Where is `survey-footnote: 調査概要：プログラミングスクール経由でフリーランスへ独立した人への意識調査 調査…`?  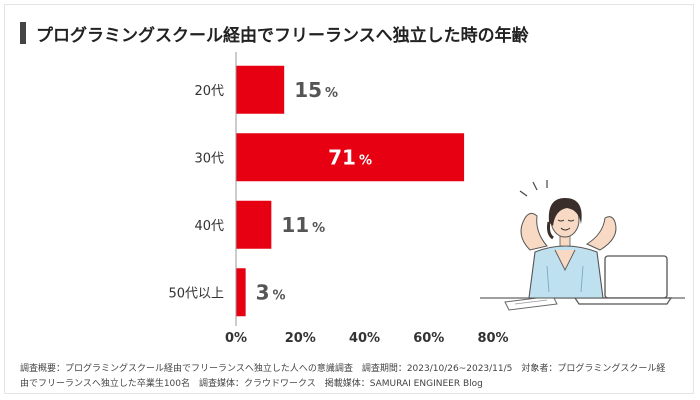
survey-footnote: 調査概要：プログラミングスクール経由でフリーランスへ独立した人への意識調査 調査… is located at coordinates (352, 377).